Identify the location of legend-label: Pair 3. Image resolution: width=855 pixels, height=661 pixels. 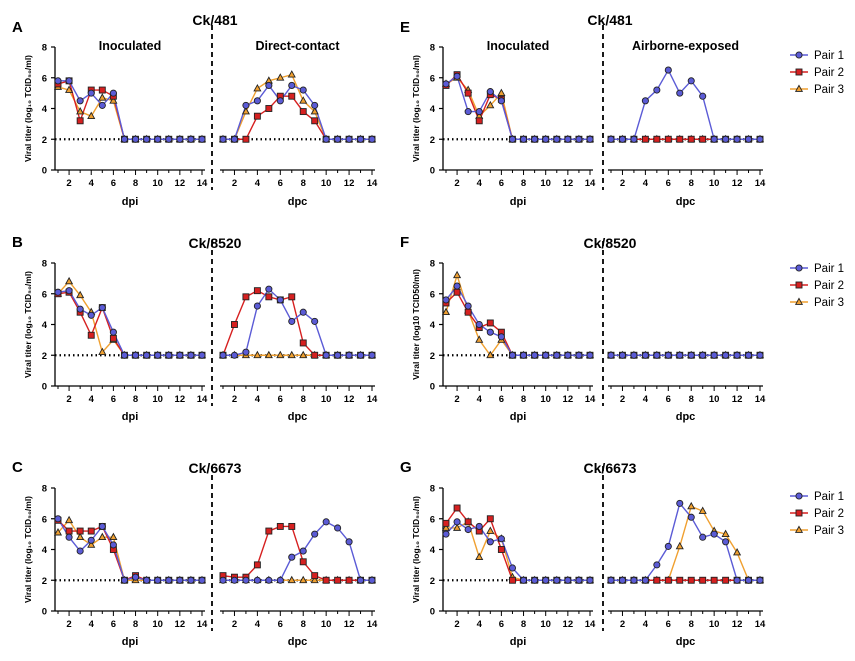
(829, 303).